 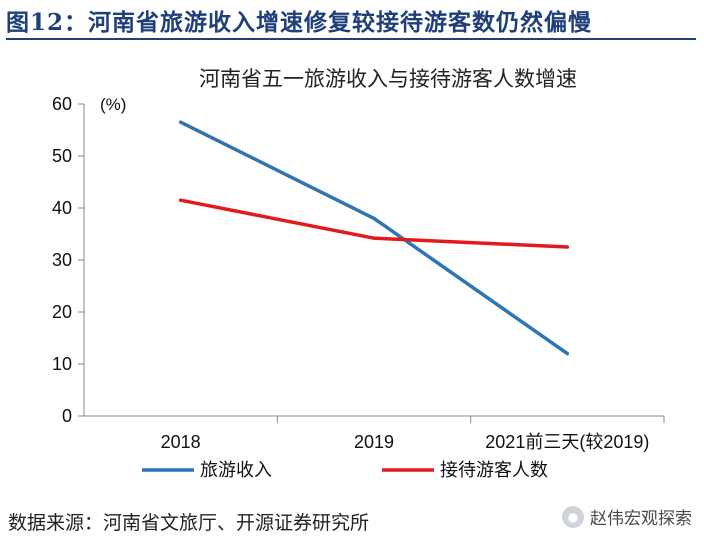 What do you see at coordinates (189, 523) in the screenshot?
I see `data-source-note: 数据来源：河南省文旅厅、开源证券研究所` at bounding box center [189, 523].